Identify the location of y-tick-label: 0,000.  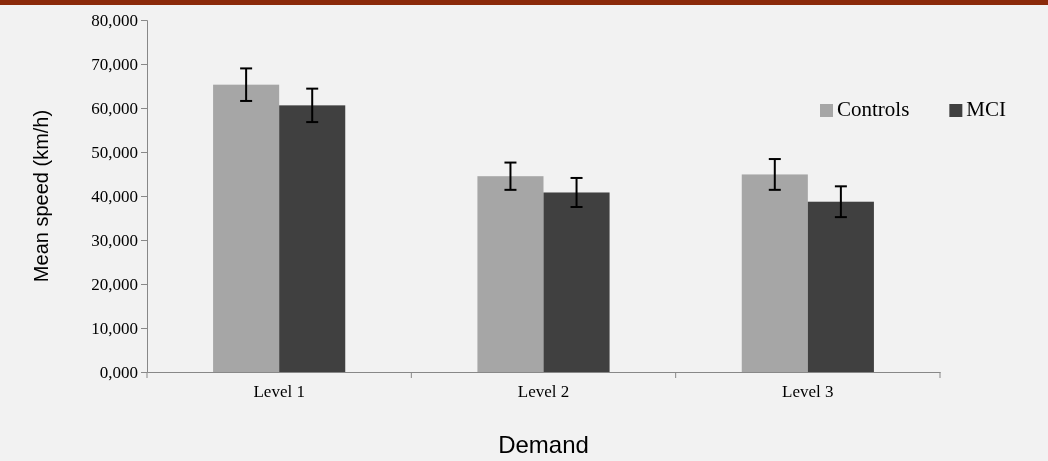
(118, 372).